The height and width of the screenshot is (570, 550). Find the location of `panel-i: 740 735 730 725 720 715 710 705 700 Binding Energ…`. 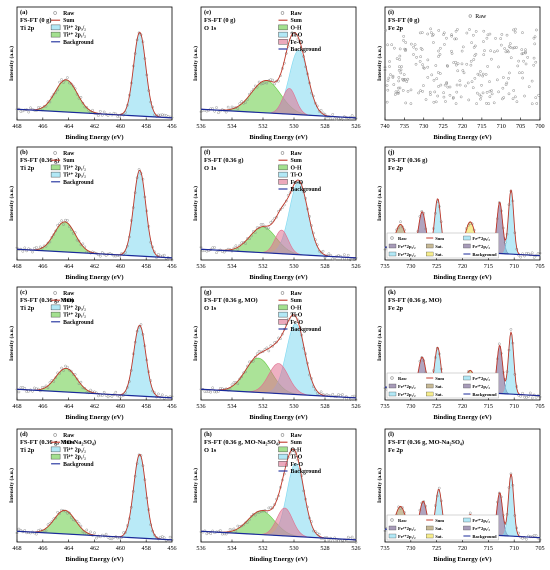

panel-i: 740 735 730 725 720 715 710 705 700 Binding Energ… is located at coordinates (460, 73).